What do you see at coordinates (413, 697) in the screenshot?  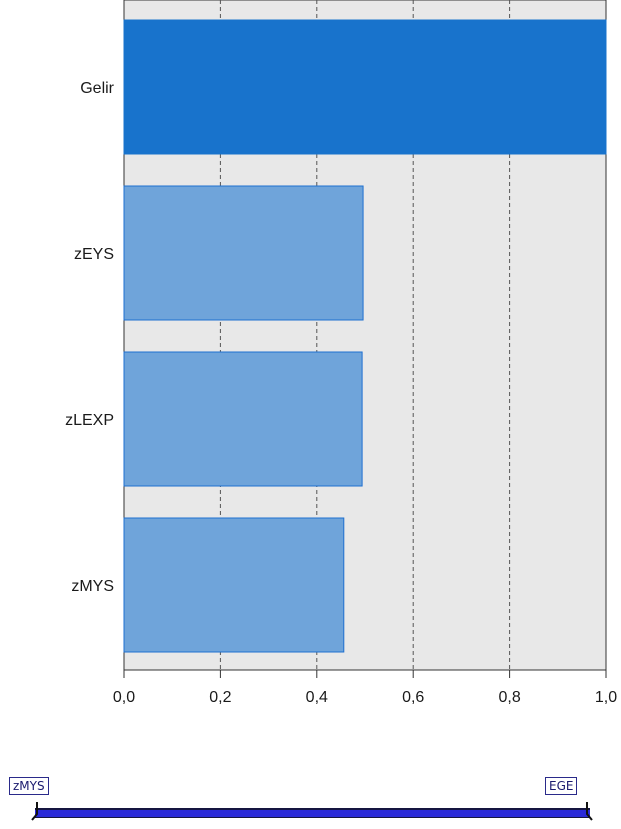 I see `x-tick-label: 0,6` at bounding box center [413, 697].